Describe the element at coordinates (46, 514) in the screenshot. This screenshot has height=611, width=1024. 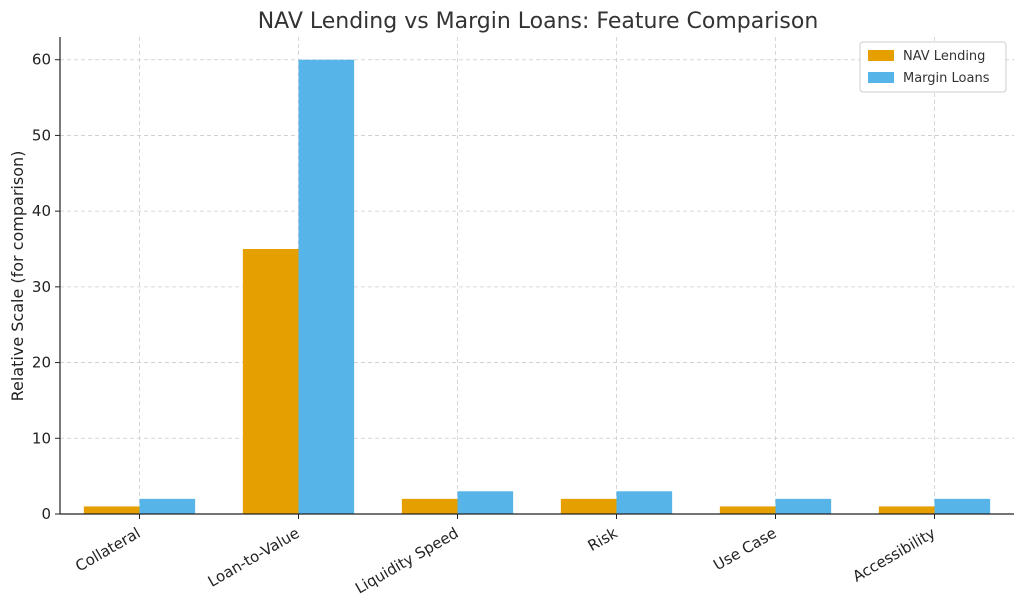
I see `y-tick-label: 0` at that location.